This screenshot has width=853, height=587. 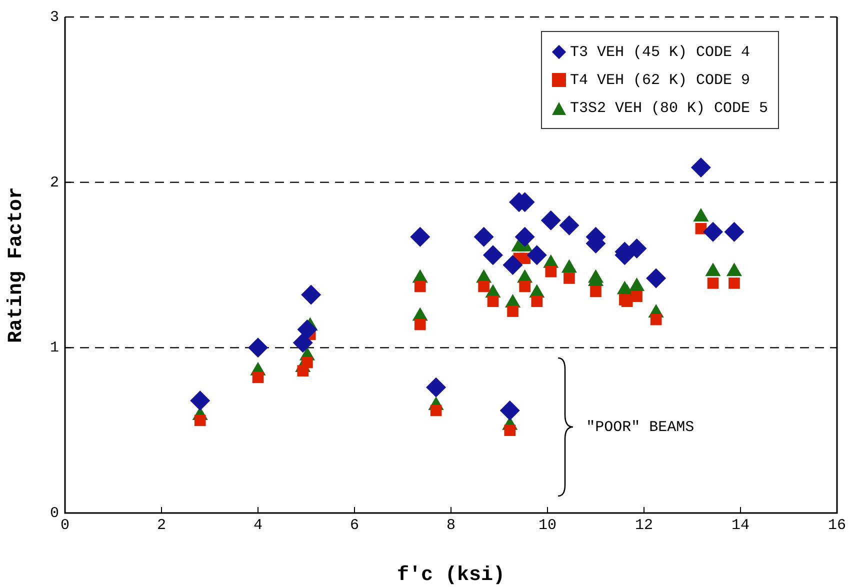 I want to click on y-tick-label: 0, so click(x=54, y=513).